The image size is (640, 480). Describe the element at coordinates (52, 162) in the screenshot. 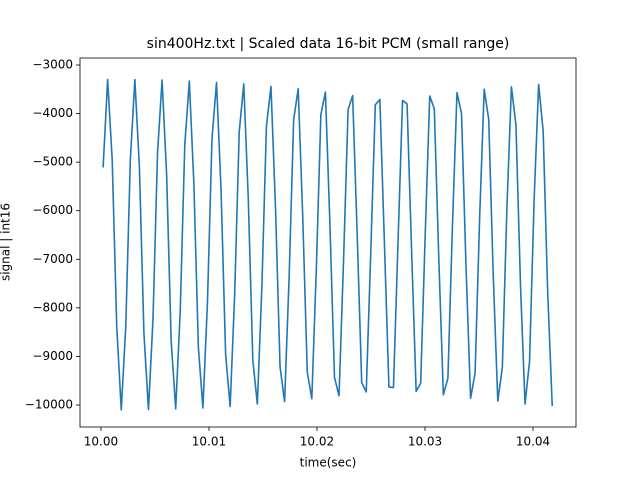

I see `y-tick-label: −5000` at that location.